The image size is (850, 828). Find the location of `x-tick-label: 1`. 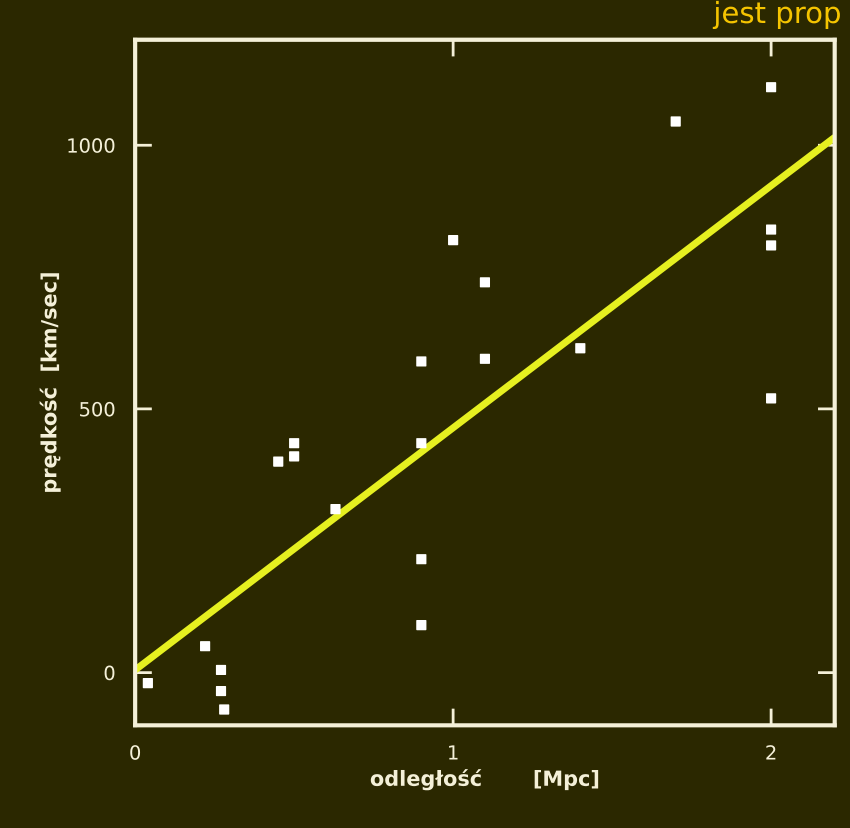

x-tick-label: 1 is located at coordinates (453, 752).